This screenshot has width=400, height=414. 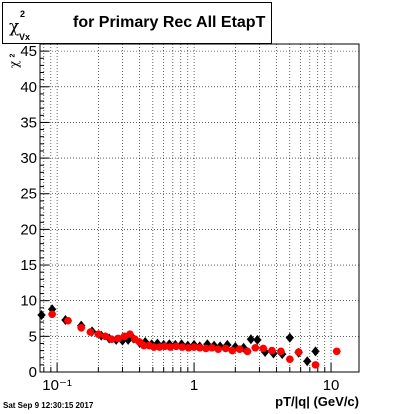 What do you see at coordinates (331, 385) in the screenshot?
I see `x-tick-label: 10` at bounding box center [331, 385].